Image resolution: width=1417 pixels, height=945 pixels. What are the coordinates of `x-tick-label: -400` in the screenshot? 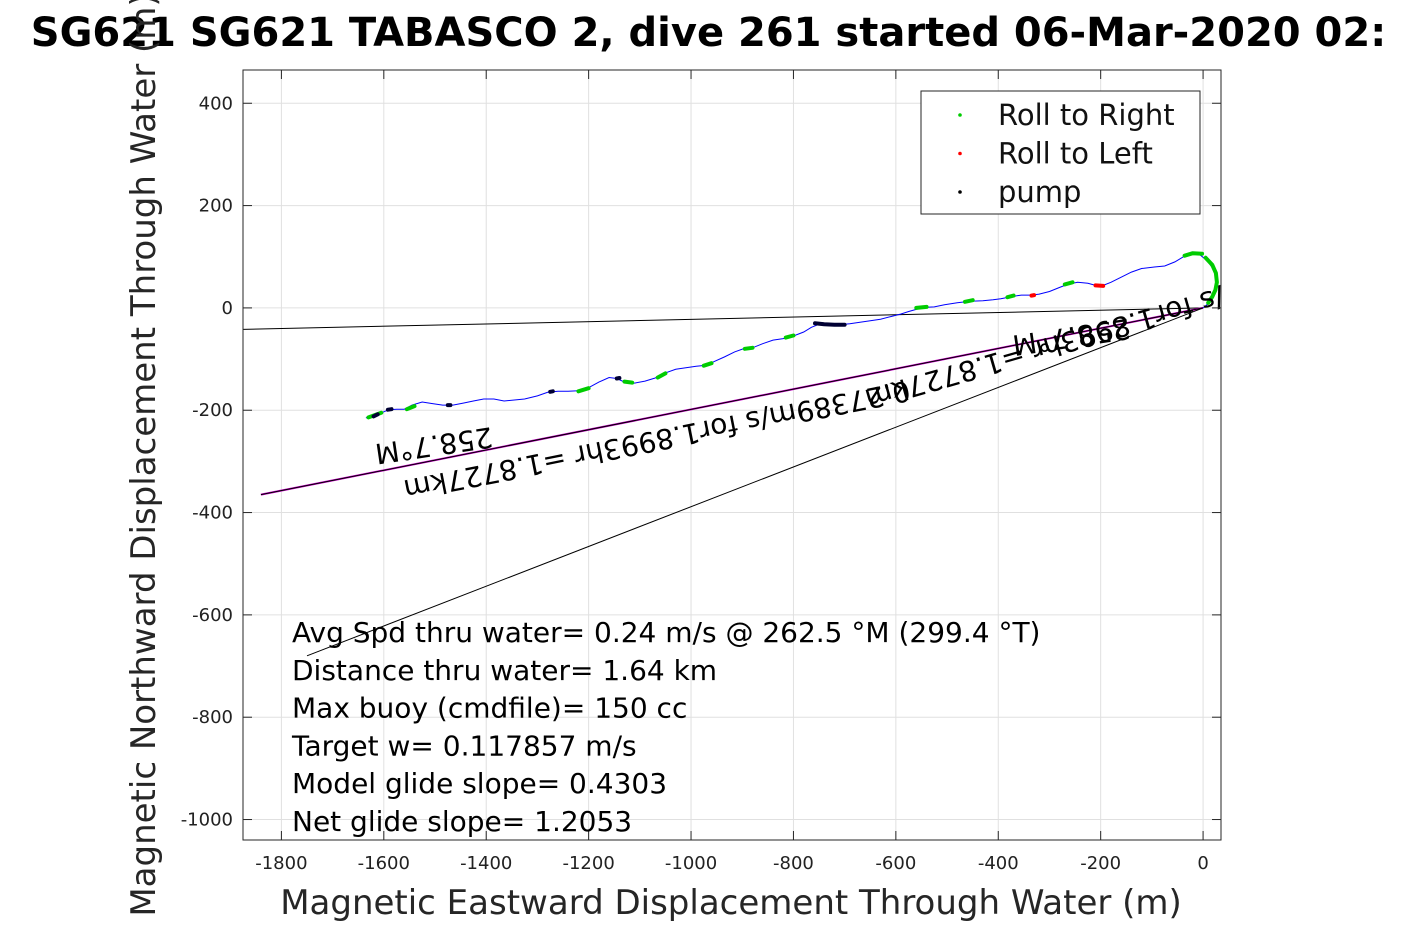 It's located at (998, 863).